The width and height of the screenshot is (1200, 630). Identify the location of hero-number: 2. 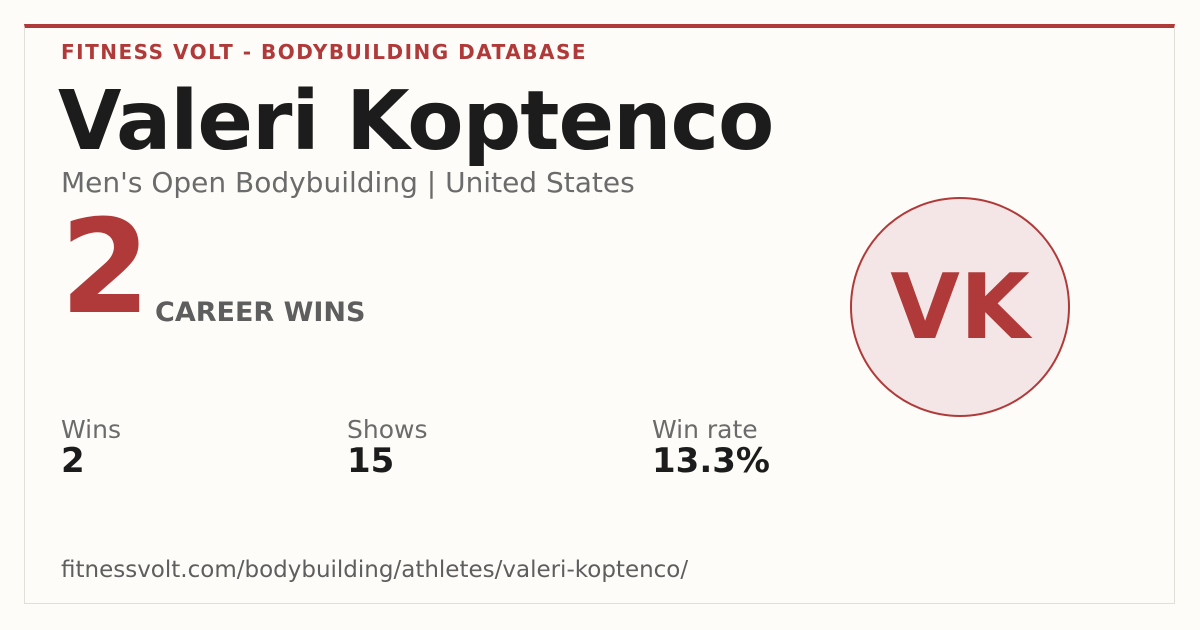
(105, 267).